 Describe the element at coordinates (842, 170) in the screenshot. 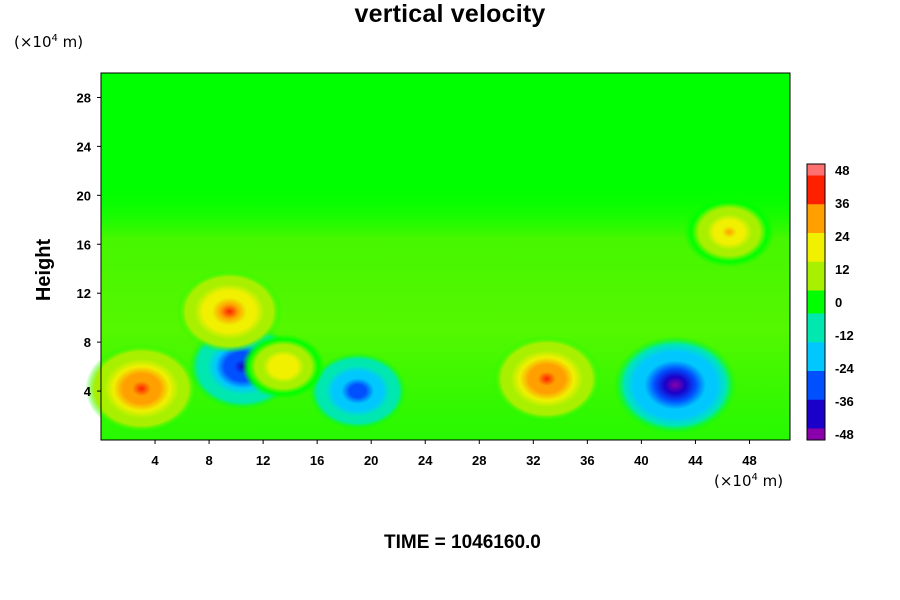

I see `colorbar-tick-label: 48` at that location.